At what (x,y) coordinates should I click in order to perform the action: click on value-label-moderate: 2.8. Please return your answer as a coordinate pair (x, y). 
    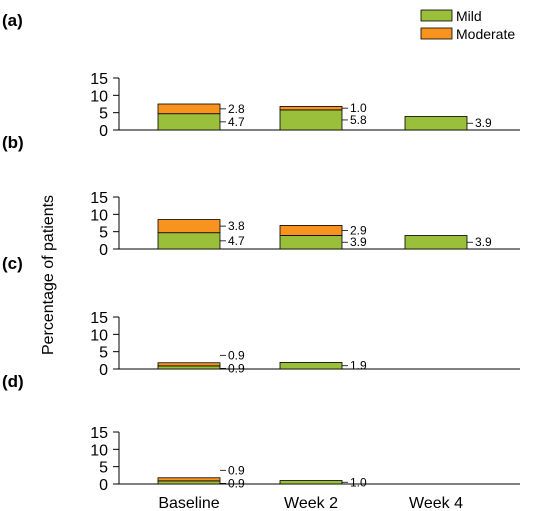
    Looking at the image, I should click on (236, 109).